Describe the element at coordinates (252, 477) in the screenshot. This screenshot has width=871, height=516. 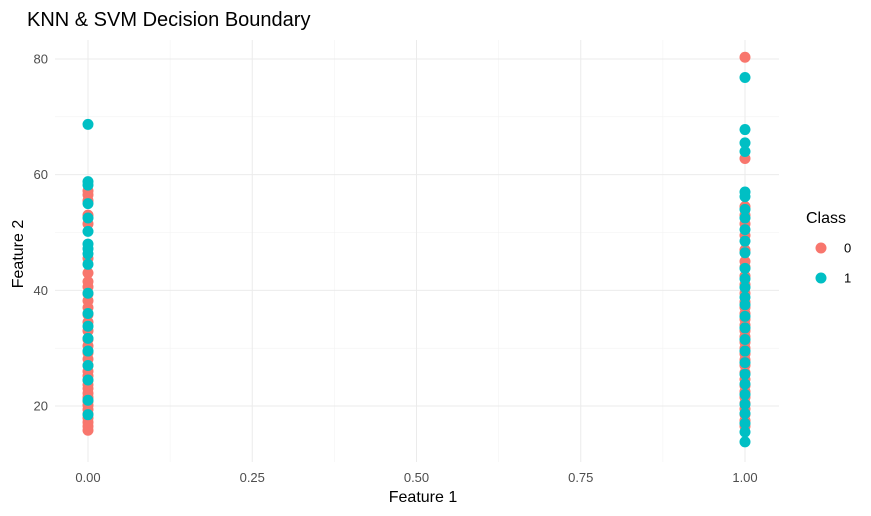
I see `x-tick-label: 0.25` at that location.